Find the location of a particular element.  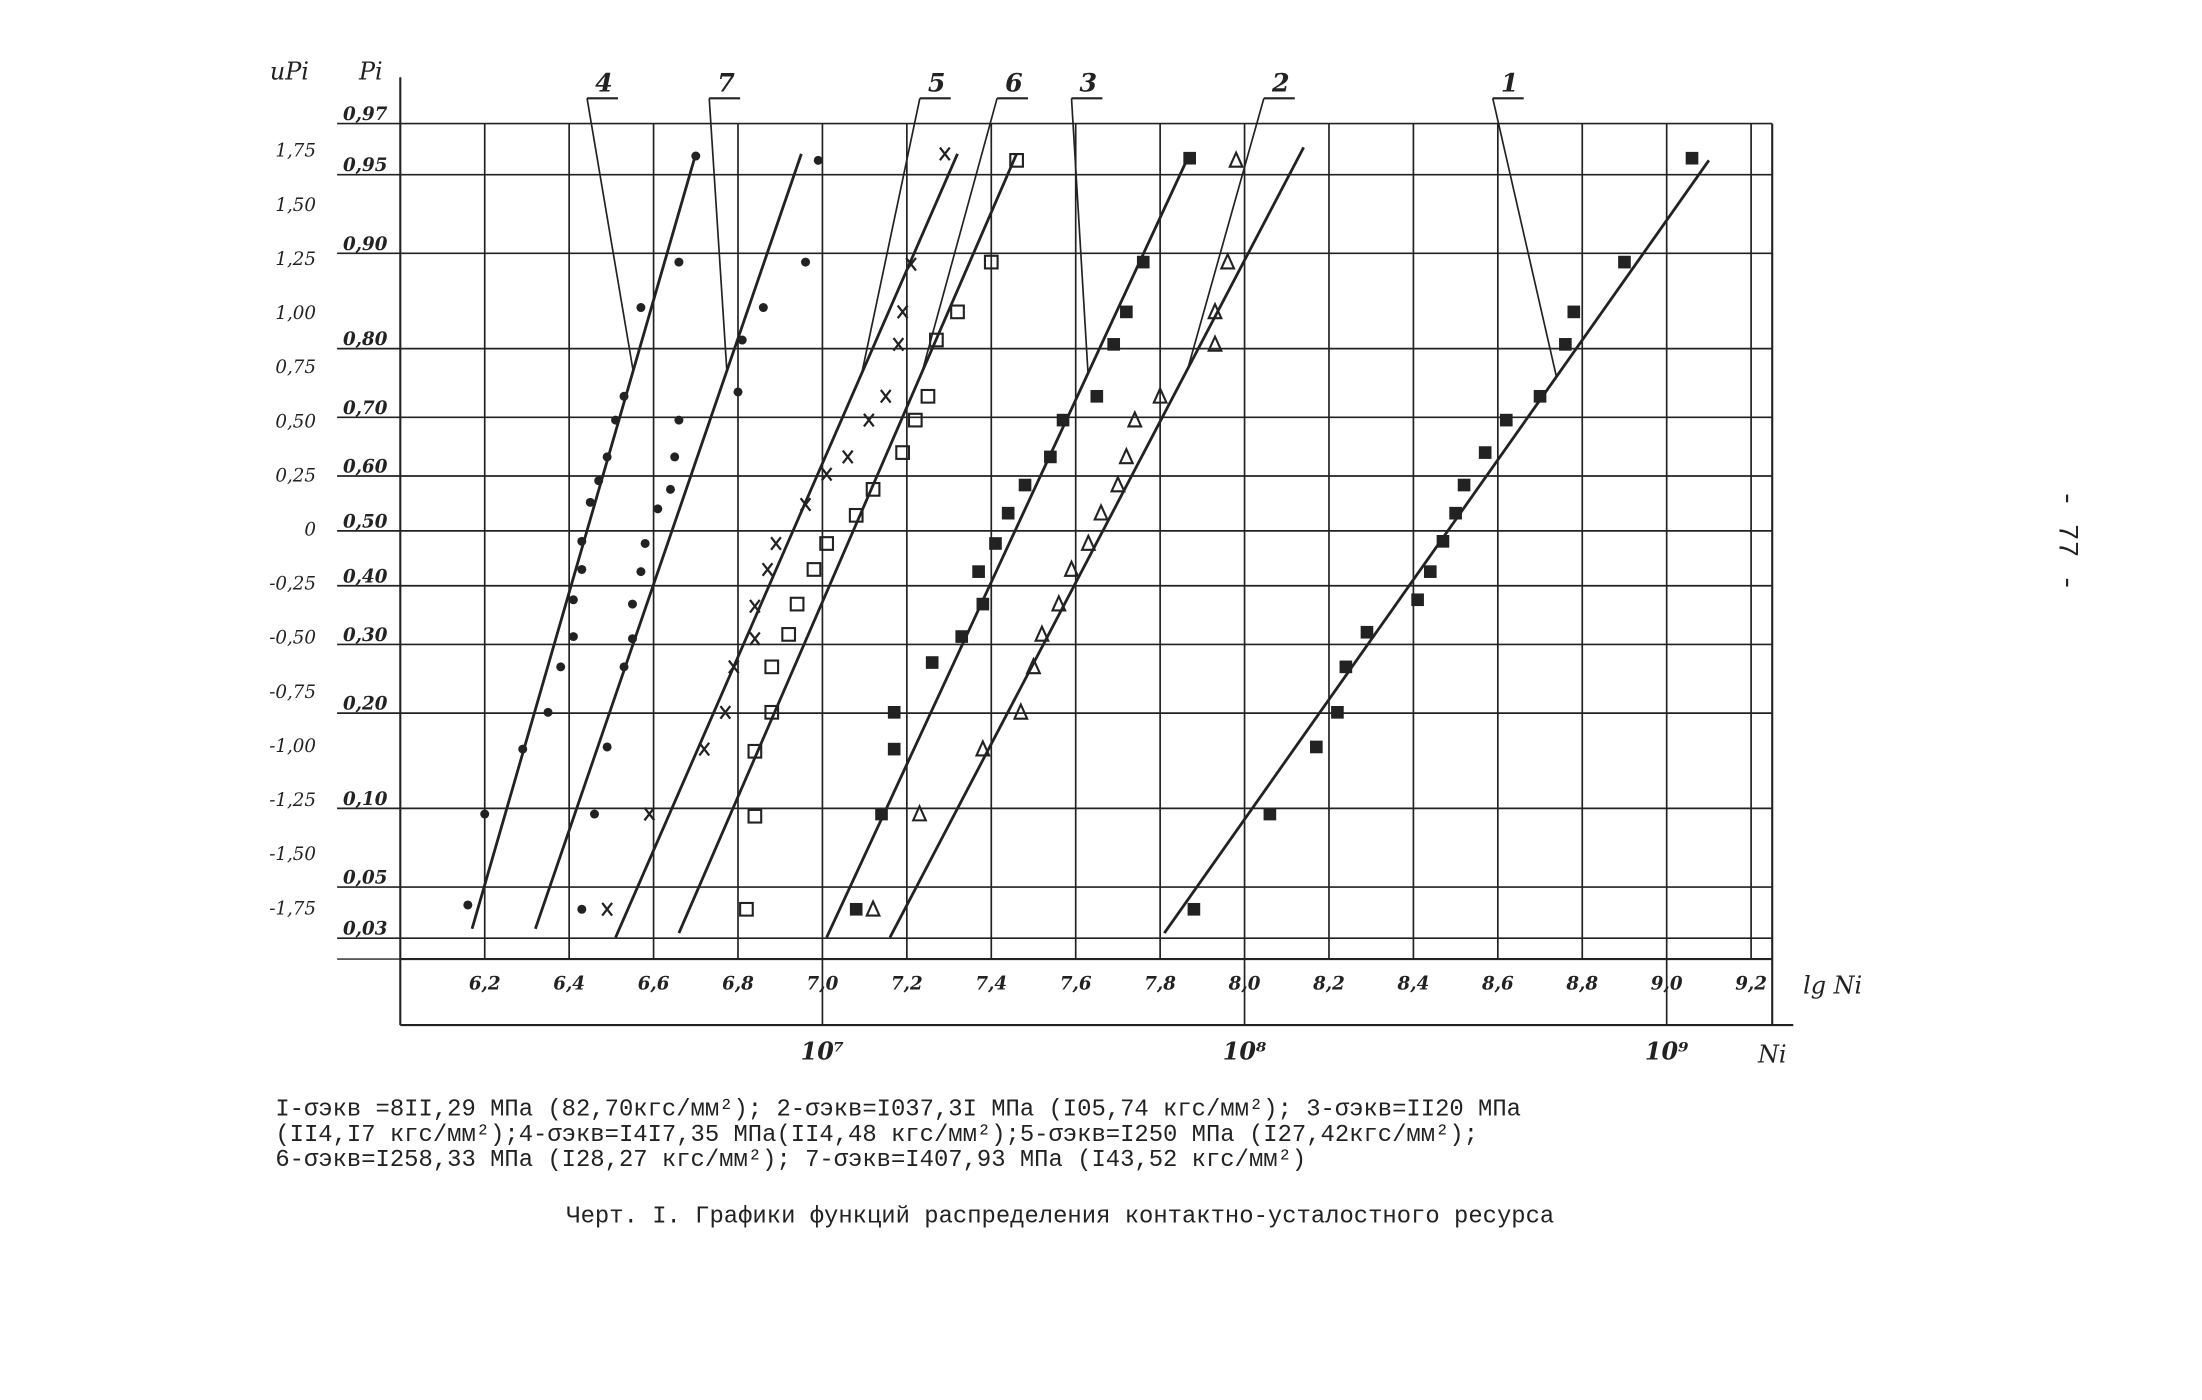

y-tick-label: 1,50 is located at coordinates (295, 205).